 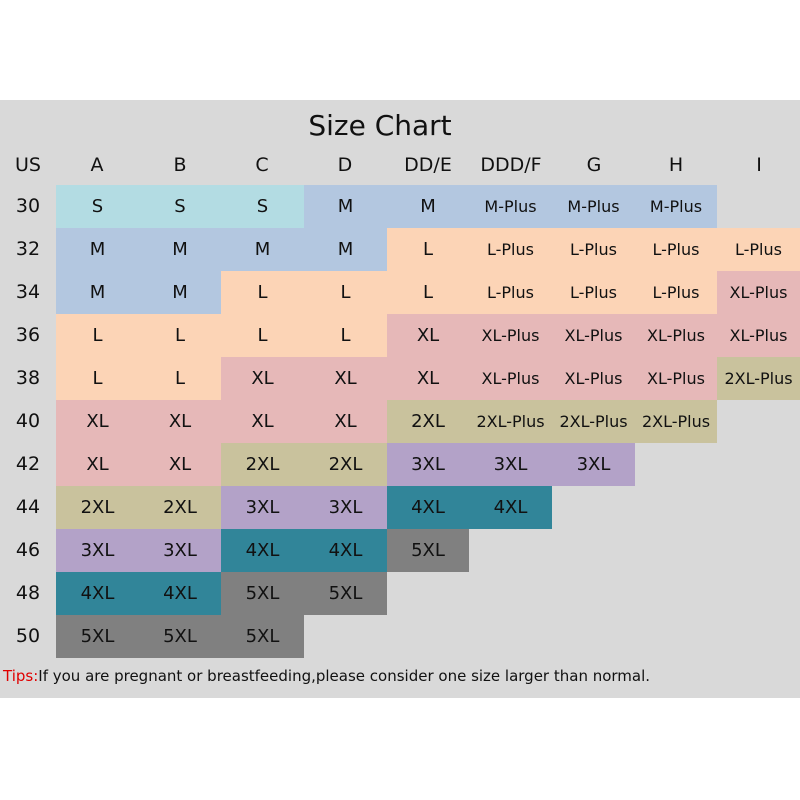 I want to click on column-header: DDD/F, so click(x=511, y=165).